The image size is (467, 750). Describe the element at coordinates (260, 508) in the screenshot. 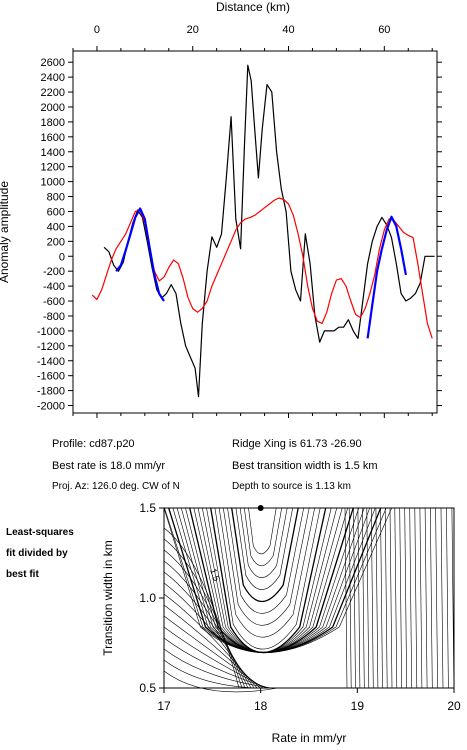

I see `best-fit-marker` at that location.